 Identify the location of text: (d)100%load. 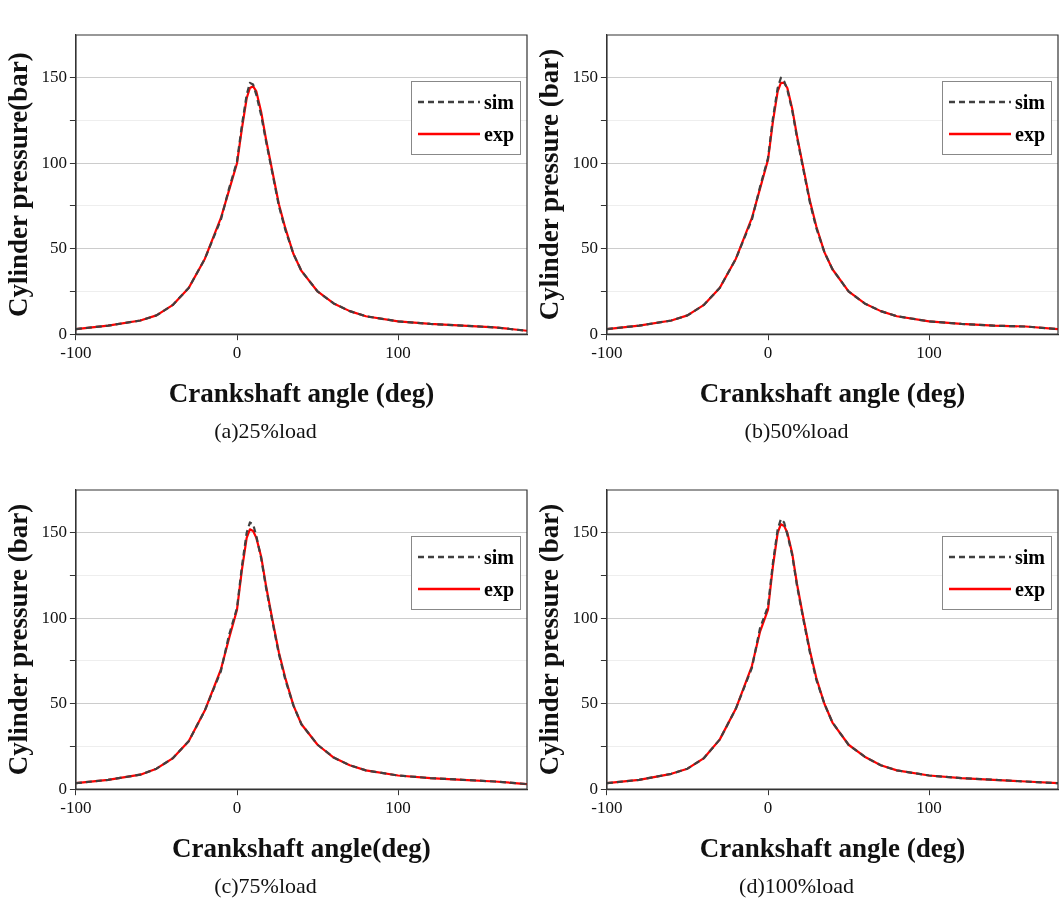
(796, 886).